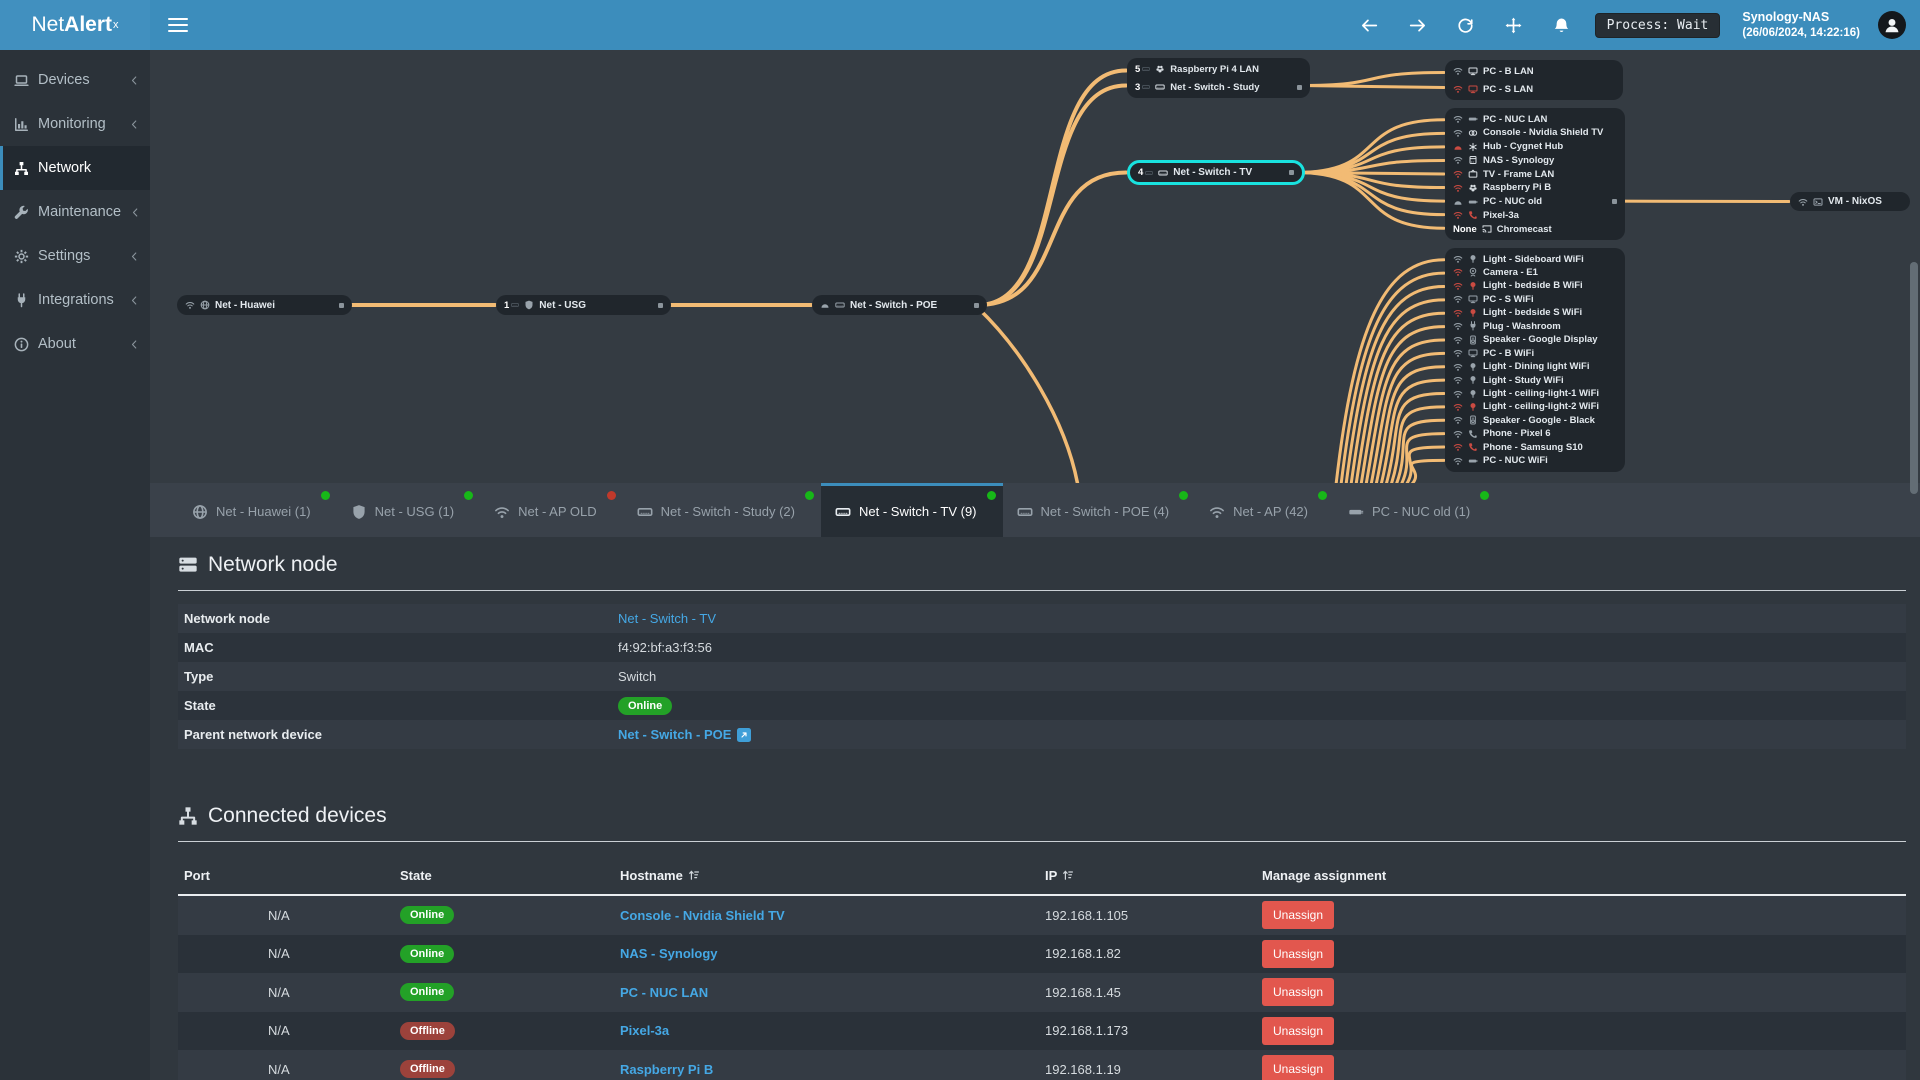 The image size is (1920, 1080). Describe the element at coordinates (1584, 915) in the screenshot. I see `action-cell: Unassign` at that location.